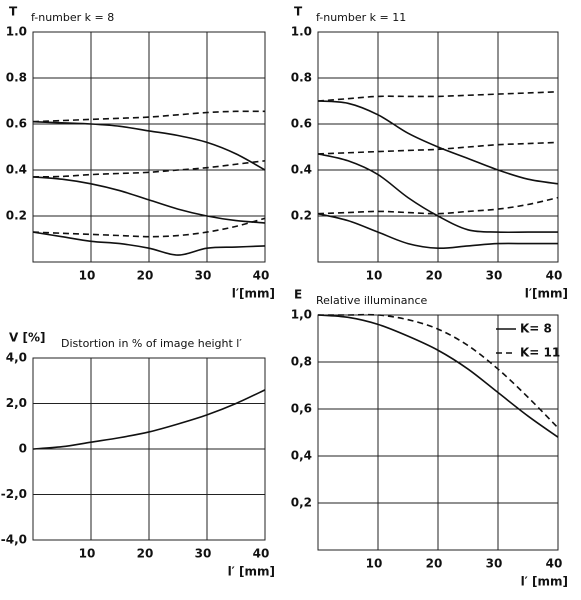 This screenshot has width=581, height=600. Describe the element at coordinates (16, 403) in the screenshot. I see `y-tick-label: 2,0` at that location.